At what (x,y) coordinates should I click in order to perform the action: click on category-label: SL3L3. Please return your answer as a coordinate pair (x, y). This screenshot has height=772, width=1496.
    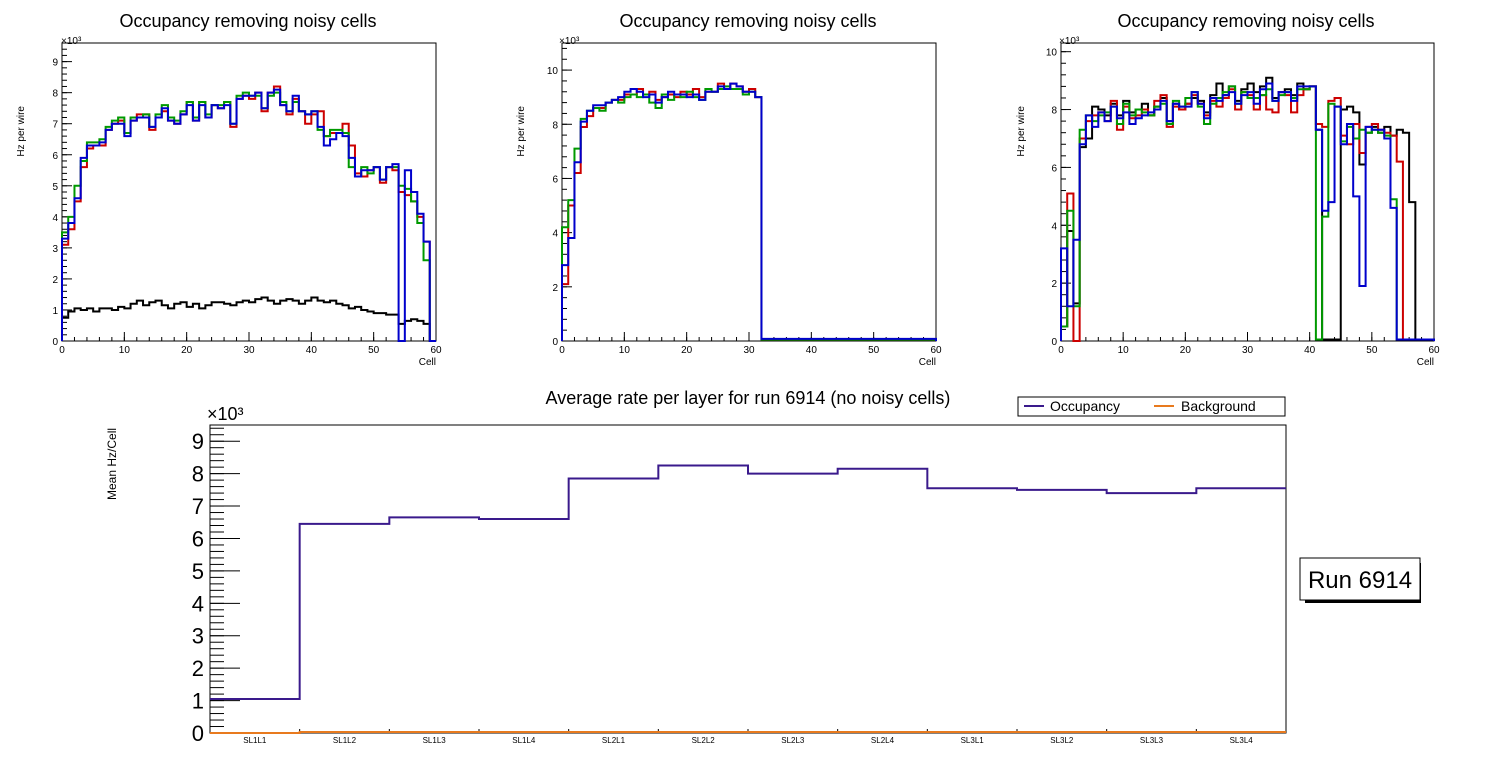
    Looking at the image, I should click on (1152, 740).